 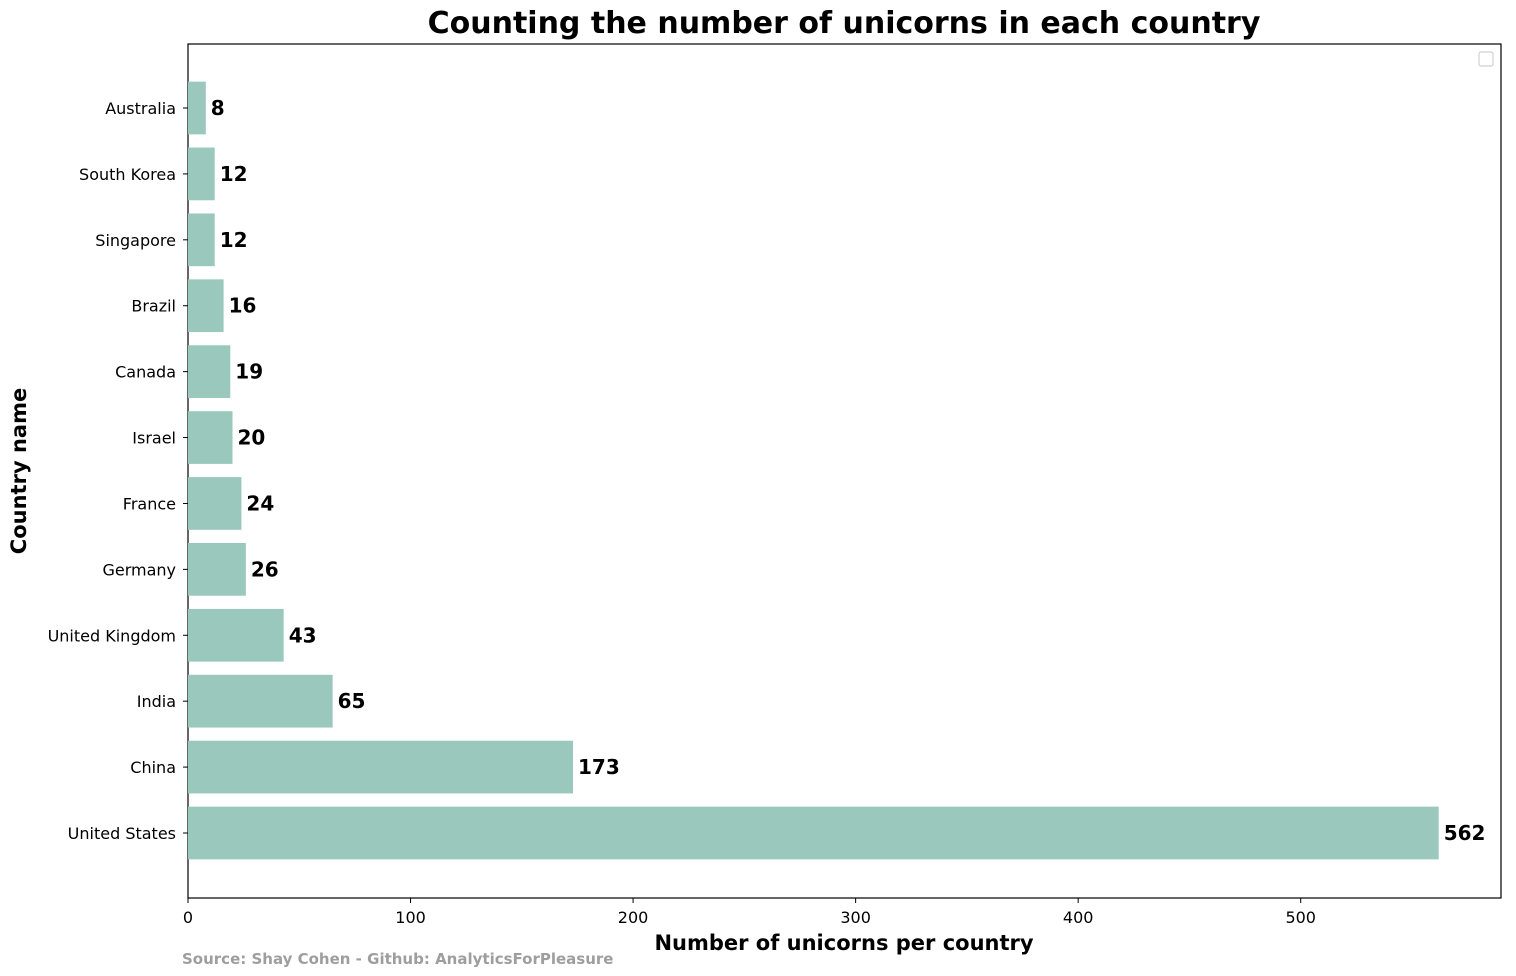 I want to click on y-tick-label: Germany, so click(x=139, y=569).